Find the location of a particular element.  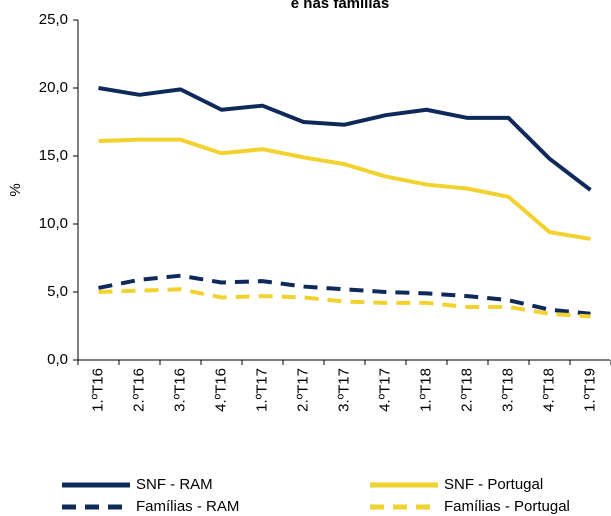

x-tick-label: 3.ºT16 is located at coordinates (179, 390).